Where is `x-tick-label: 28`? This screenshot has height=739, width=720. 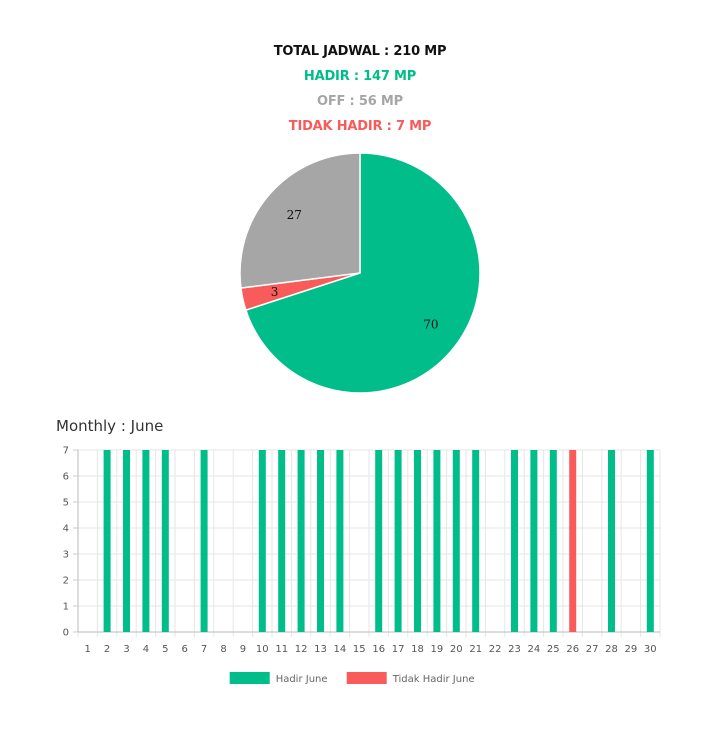
x-tick-label: 28 is located at coordinates (611, 649).